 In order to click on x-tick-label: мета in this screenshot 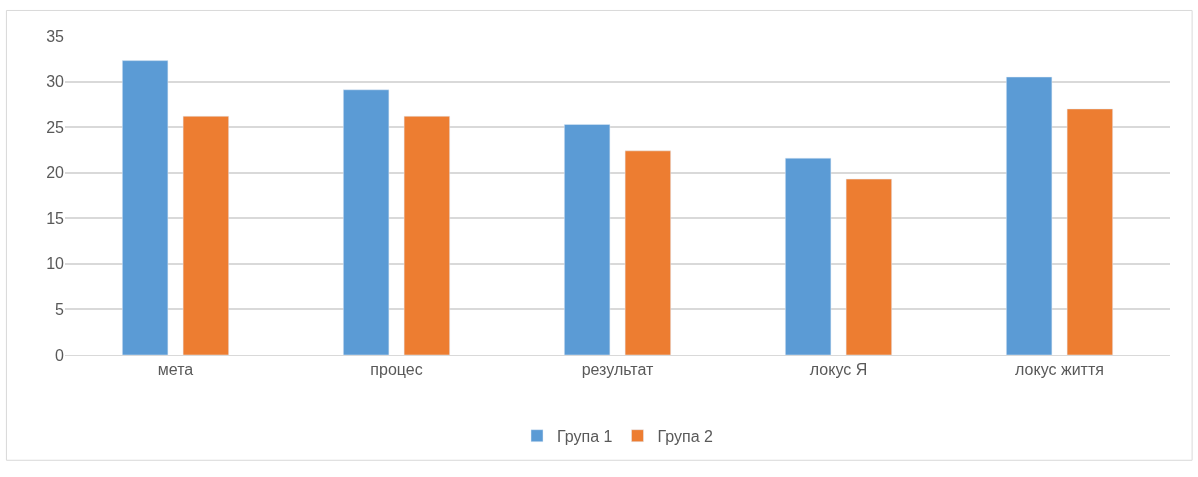, I will do `click(175, 370)`.